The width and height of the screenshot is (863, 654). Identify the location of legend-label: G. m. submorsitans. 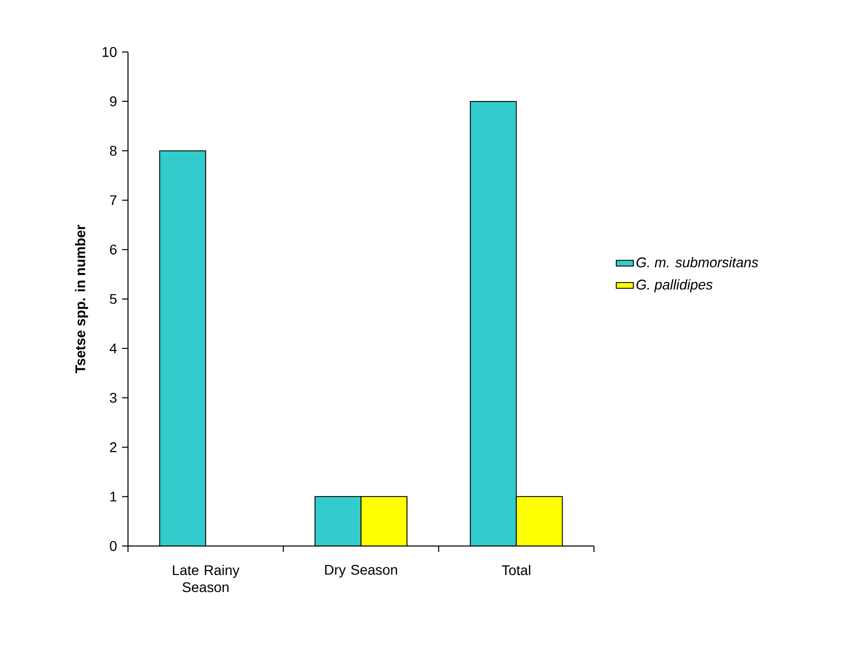
(697, 262).